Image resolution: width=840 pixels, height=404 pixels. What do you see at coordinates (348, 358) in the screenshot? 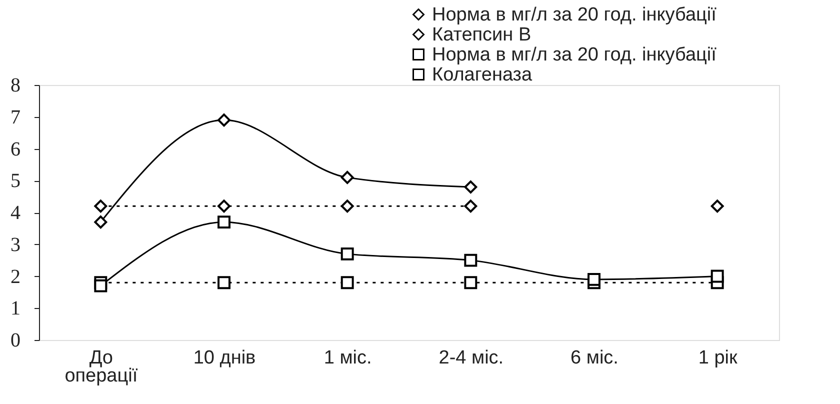
I see `x-tick-label: 1 міс.` at bounding box center [348, 358].